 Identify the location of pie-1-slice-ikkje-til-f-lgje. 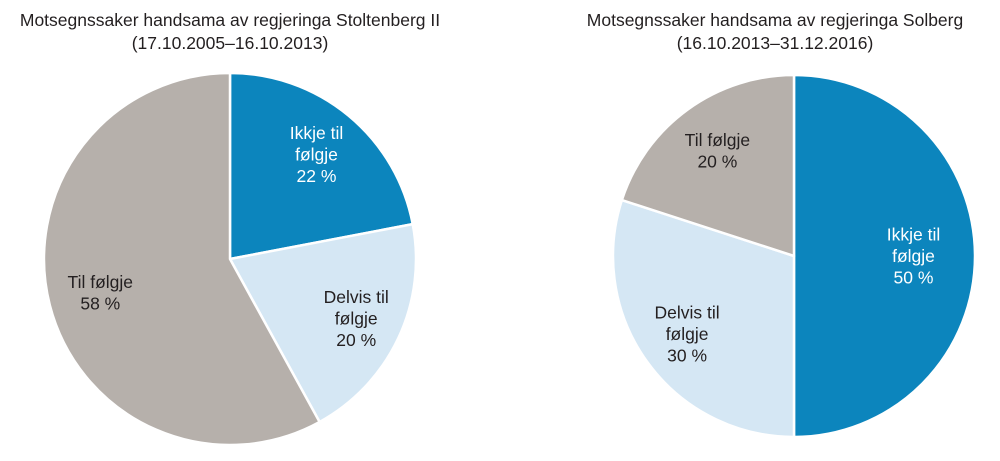
(321, 166).